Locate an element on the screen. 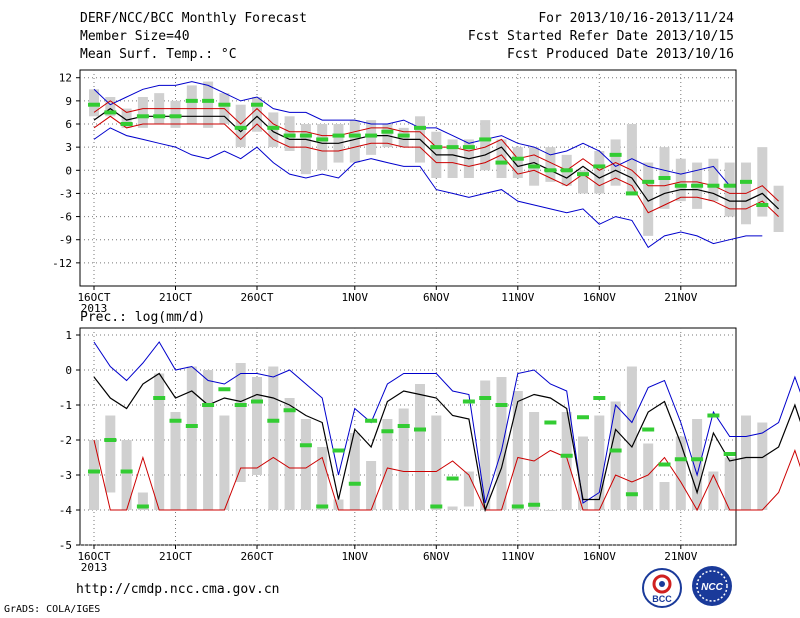 This screenshot has width=800, height=618. year-label: 2013 is located at coordinates (94, 567).